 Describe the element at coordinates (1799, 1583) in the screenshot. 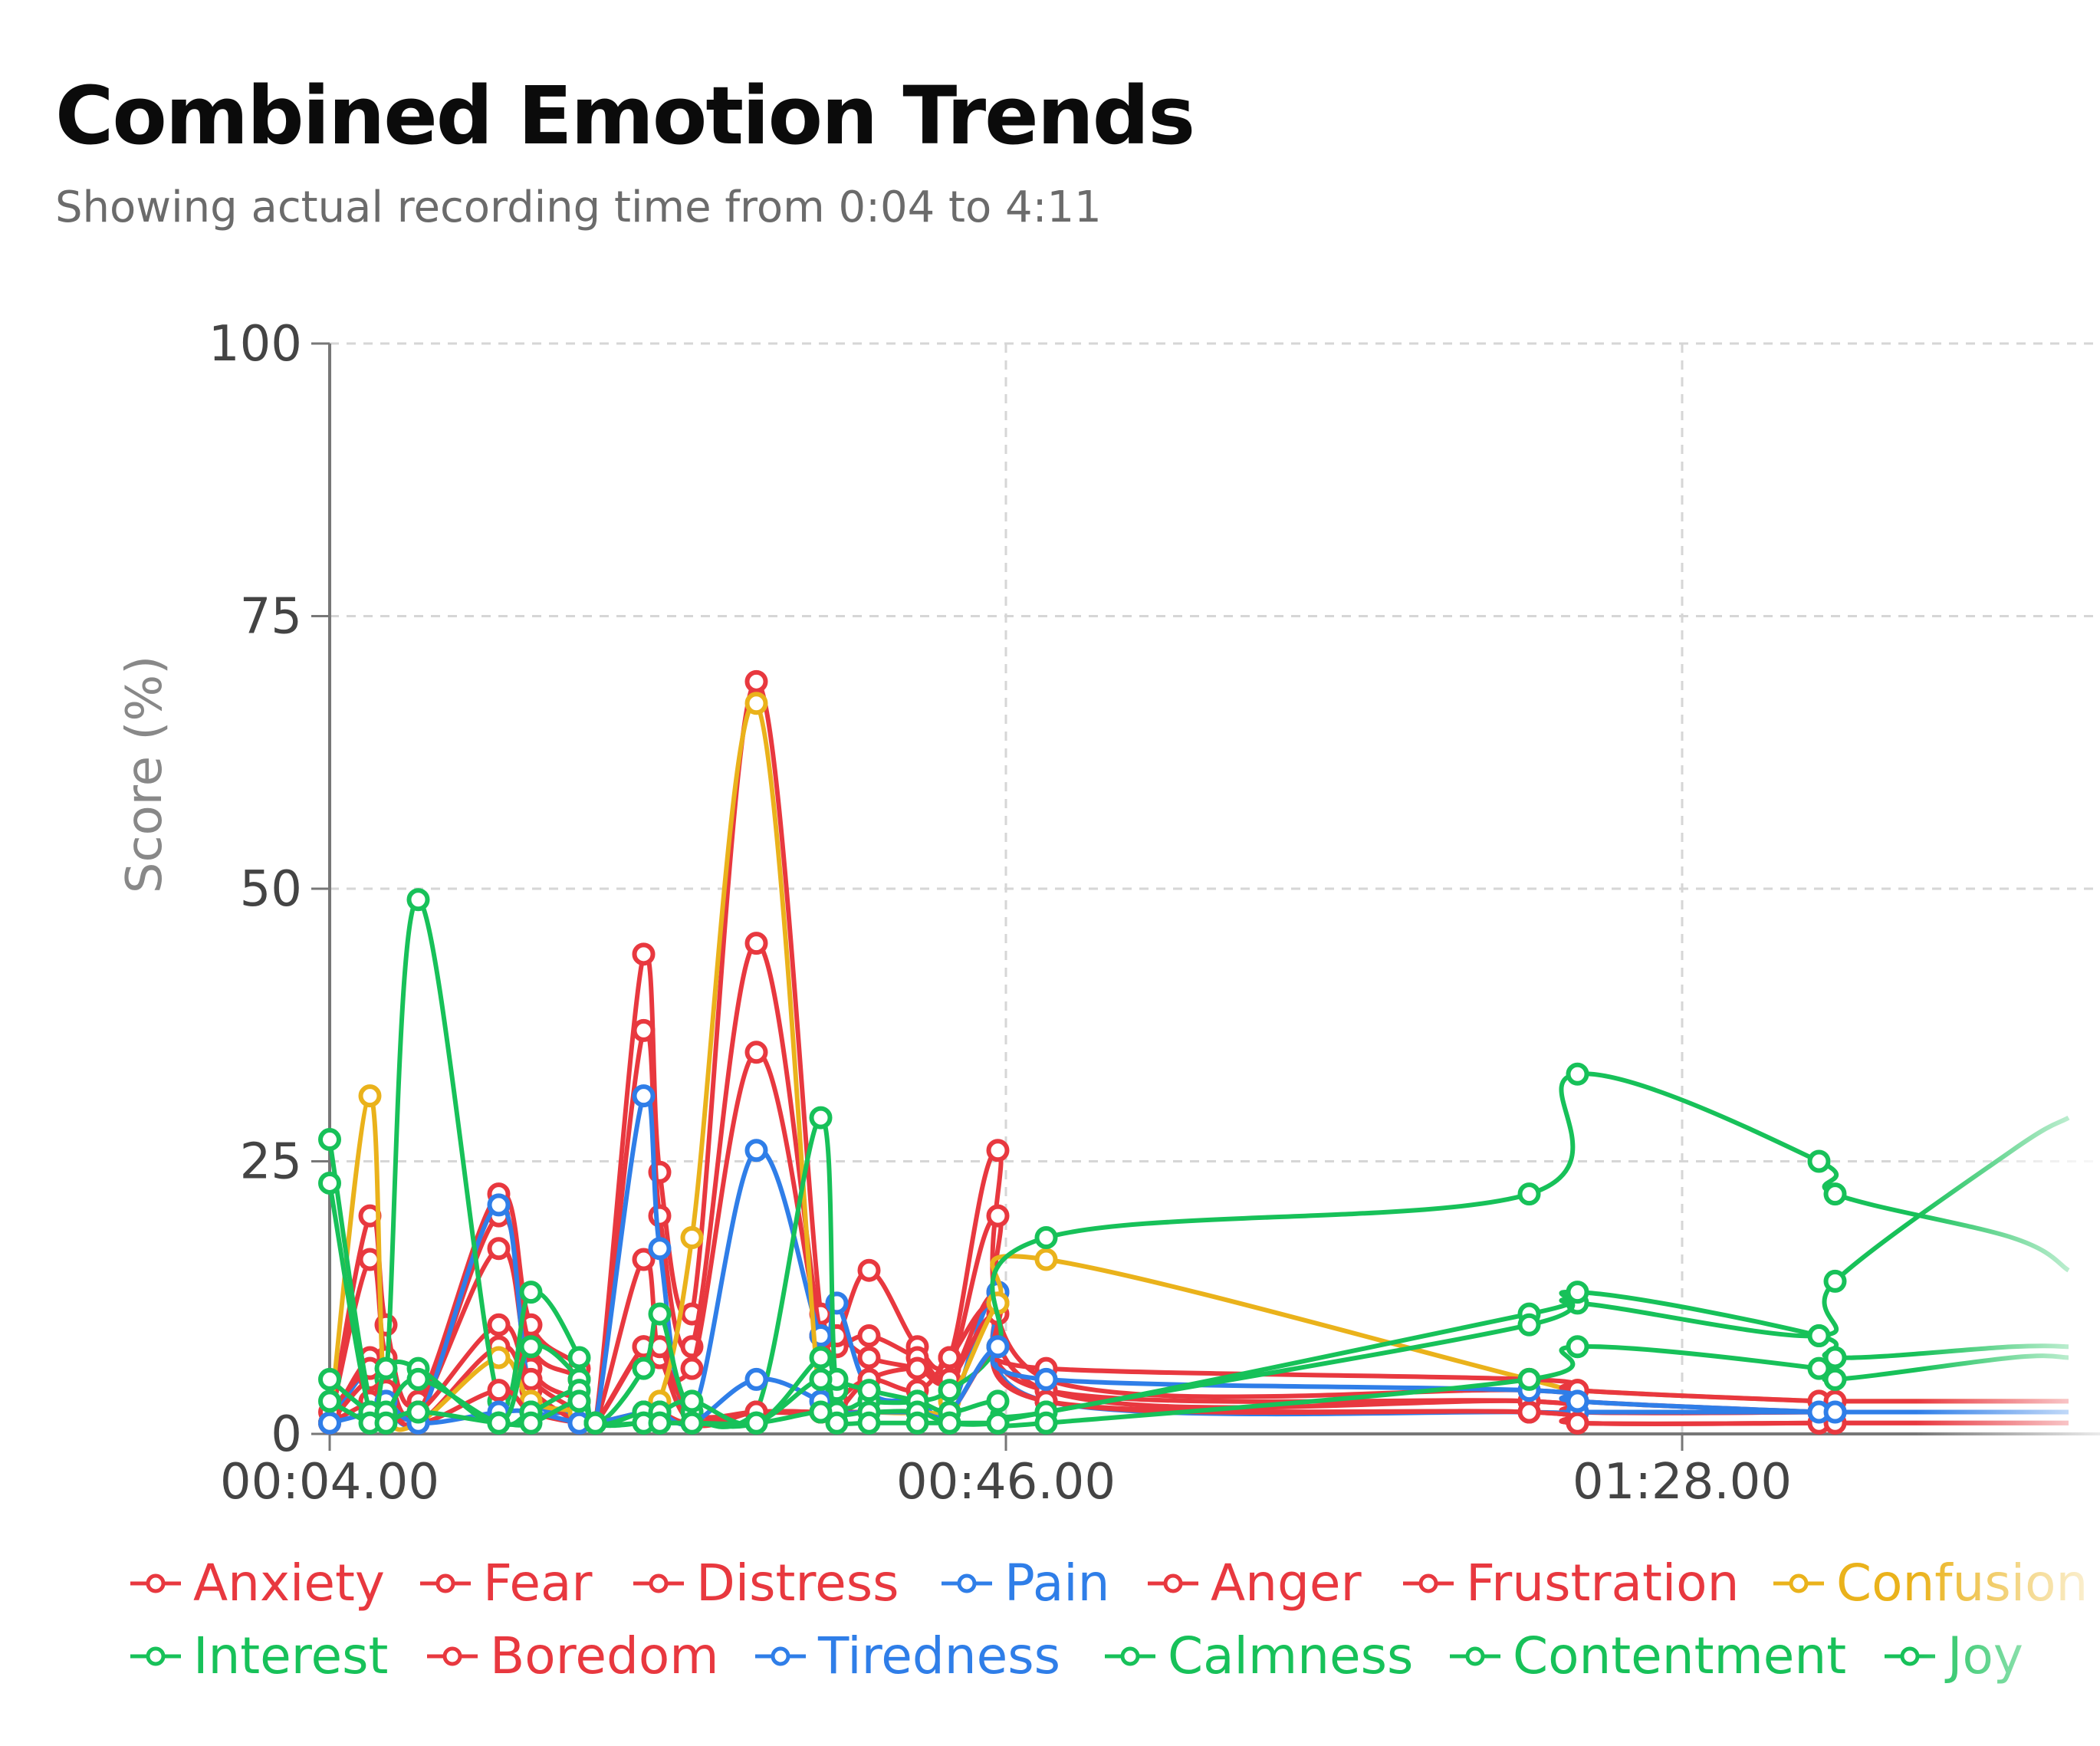

I see `legend-swatch-marker-confusion` at that location.